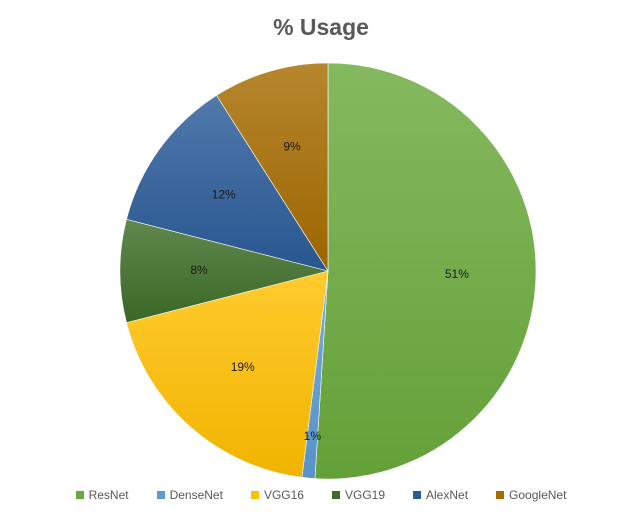 The height and width of the screenshot is (525, 642). I want to click on legend-item-googlenet: GoogleNet, so click(531, 495).